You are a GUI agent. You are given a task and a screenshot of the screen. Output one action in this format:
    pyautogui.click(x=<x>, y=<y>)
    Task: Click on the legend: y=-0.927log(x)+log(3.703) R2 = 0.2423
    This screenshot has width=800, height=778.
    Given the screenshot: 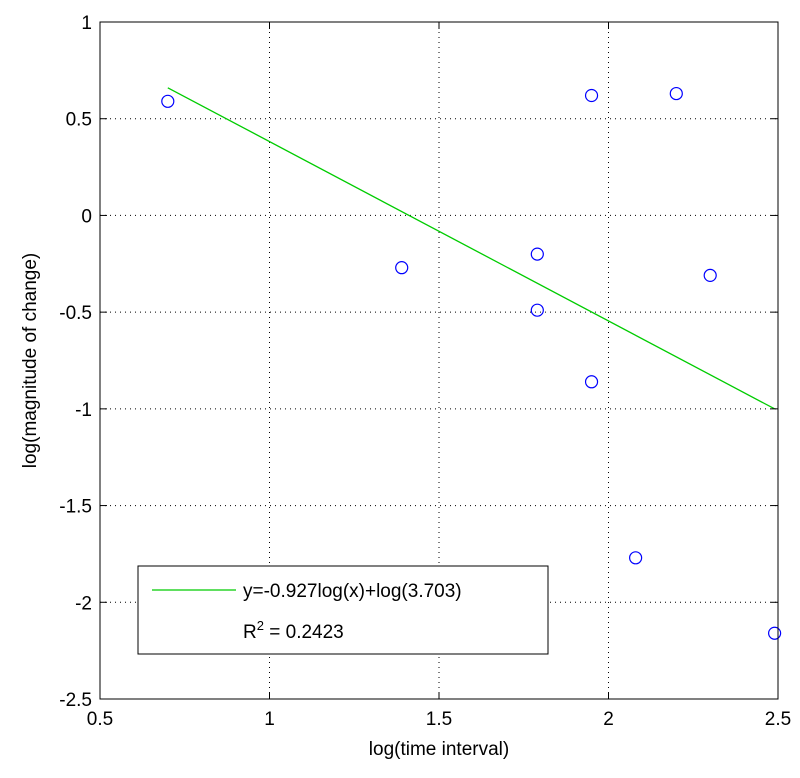 What is the action you would take?
    pyautogui.click(x=343, y=610)
    